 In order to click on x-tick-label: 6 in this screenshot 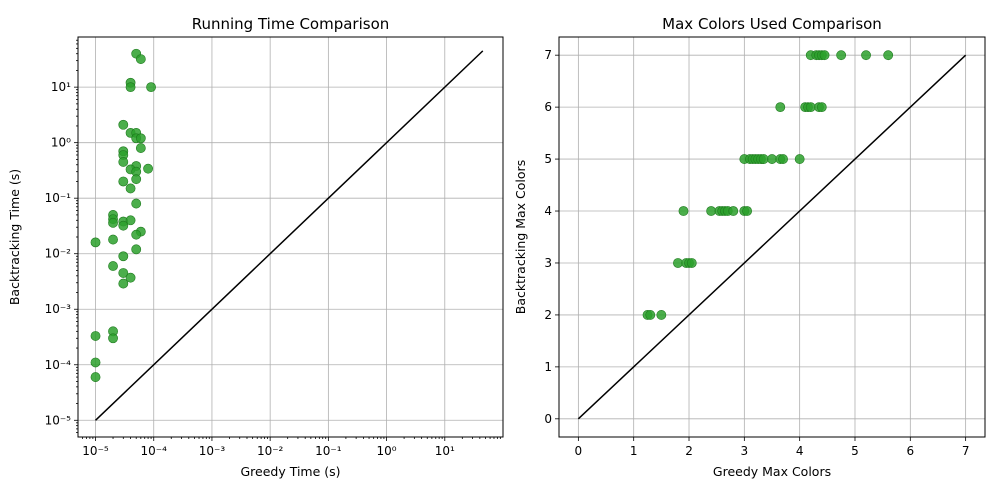, I will do `click(910, 451)`.